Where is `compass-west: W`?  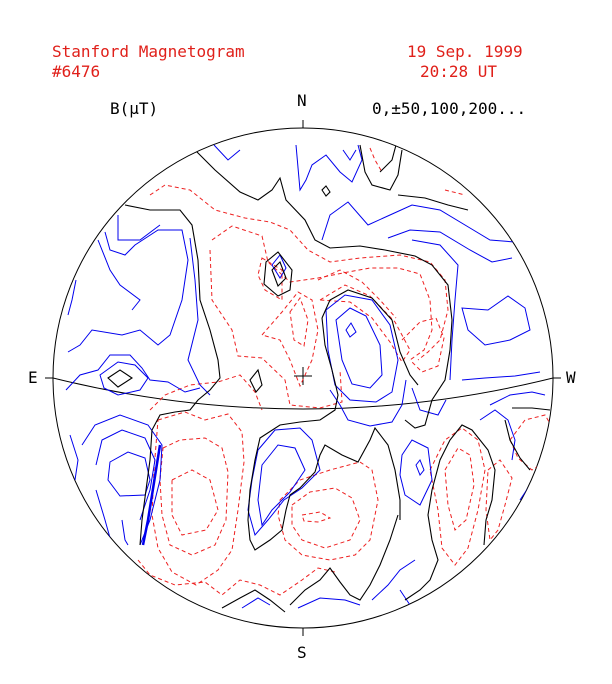 compass-west: W is located at coordinates (571, 377).